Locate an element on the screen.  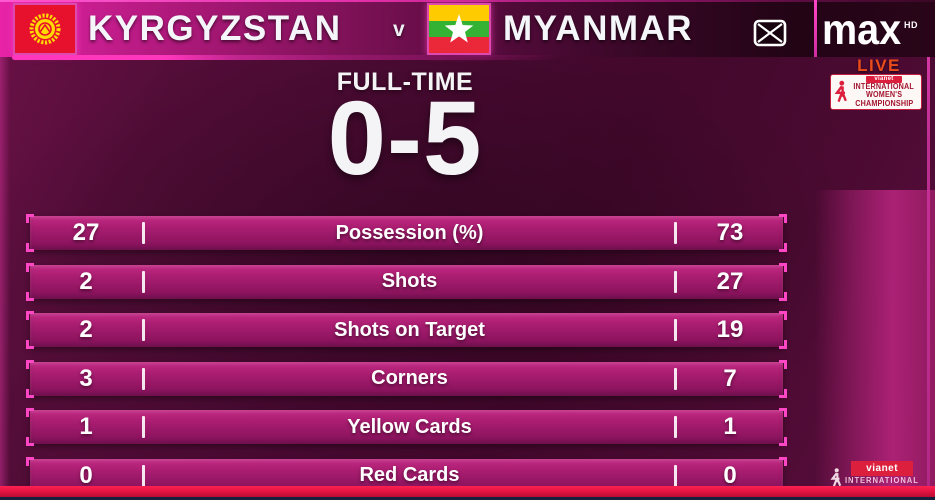
bottom-red-strip is located at coordinates (467, 491).